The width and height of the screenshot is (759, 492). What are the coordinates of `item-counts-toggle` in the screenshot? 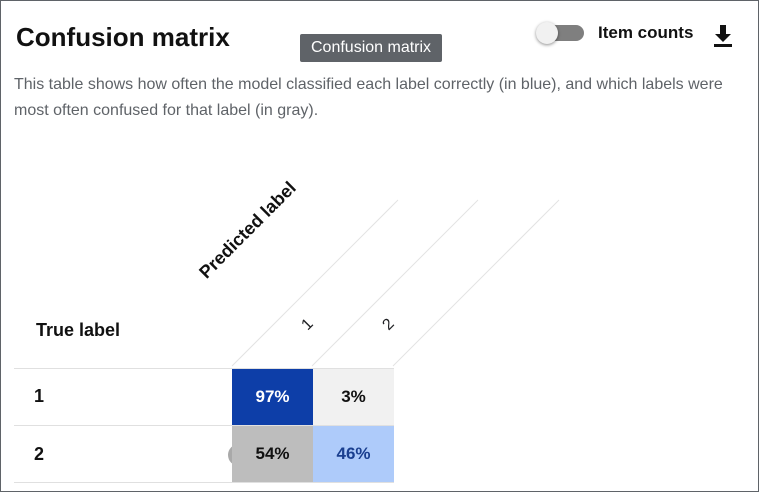 It's located at (561, 33).